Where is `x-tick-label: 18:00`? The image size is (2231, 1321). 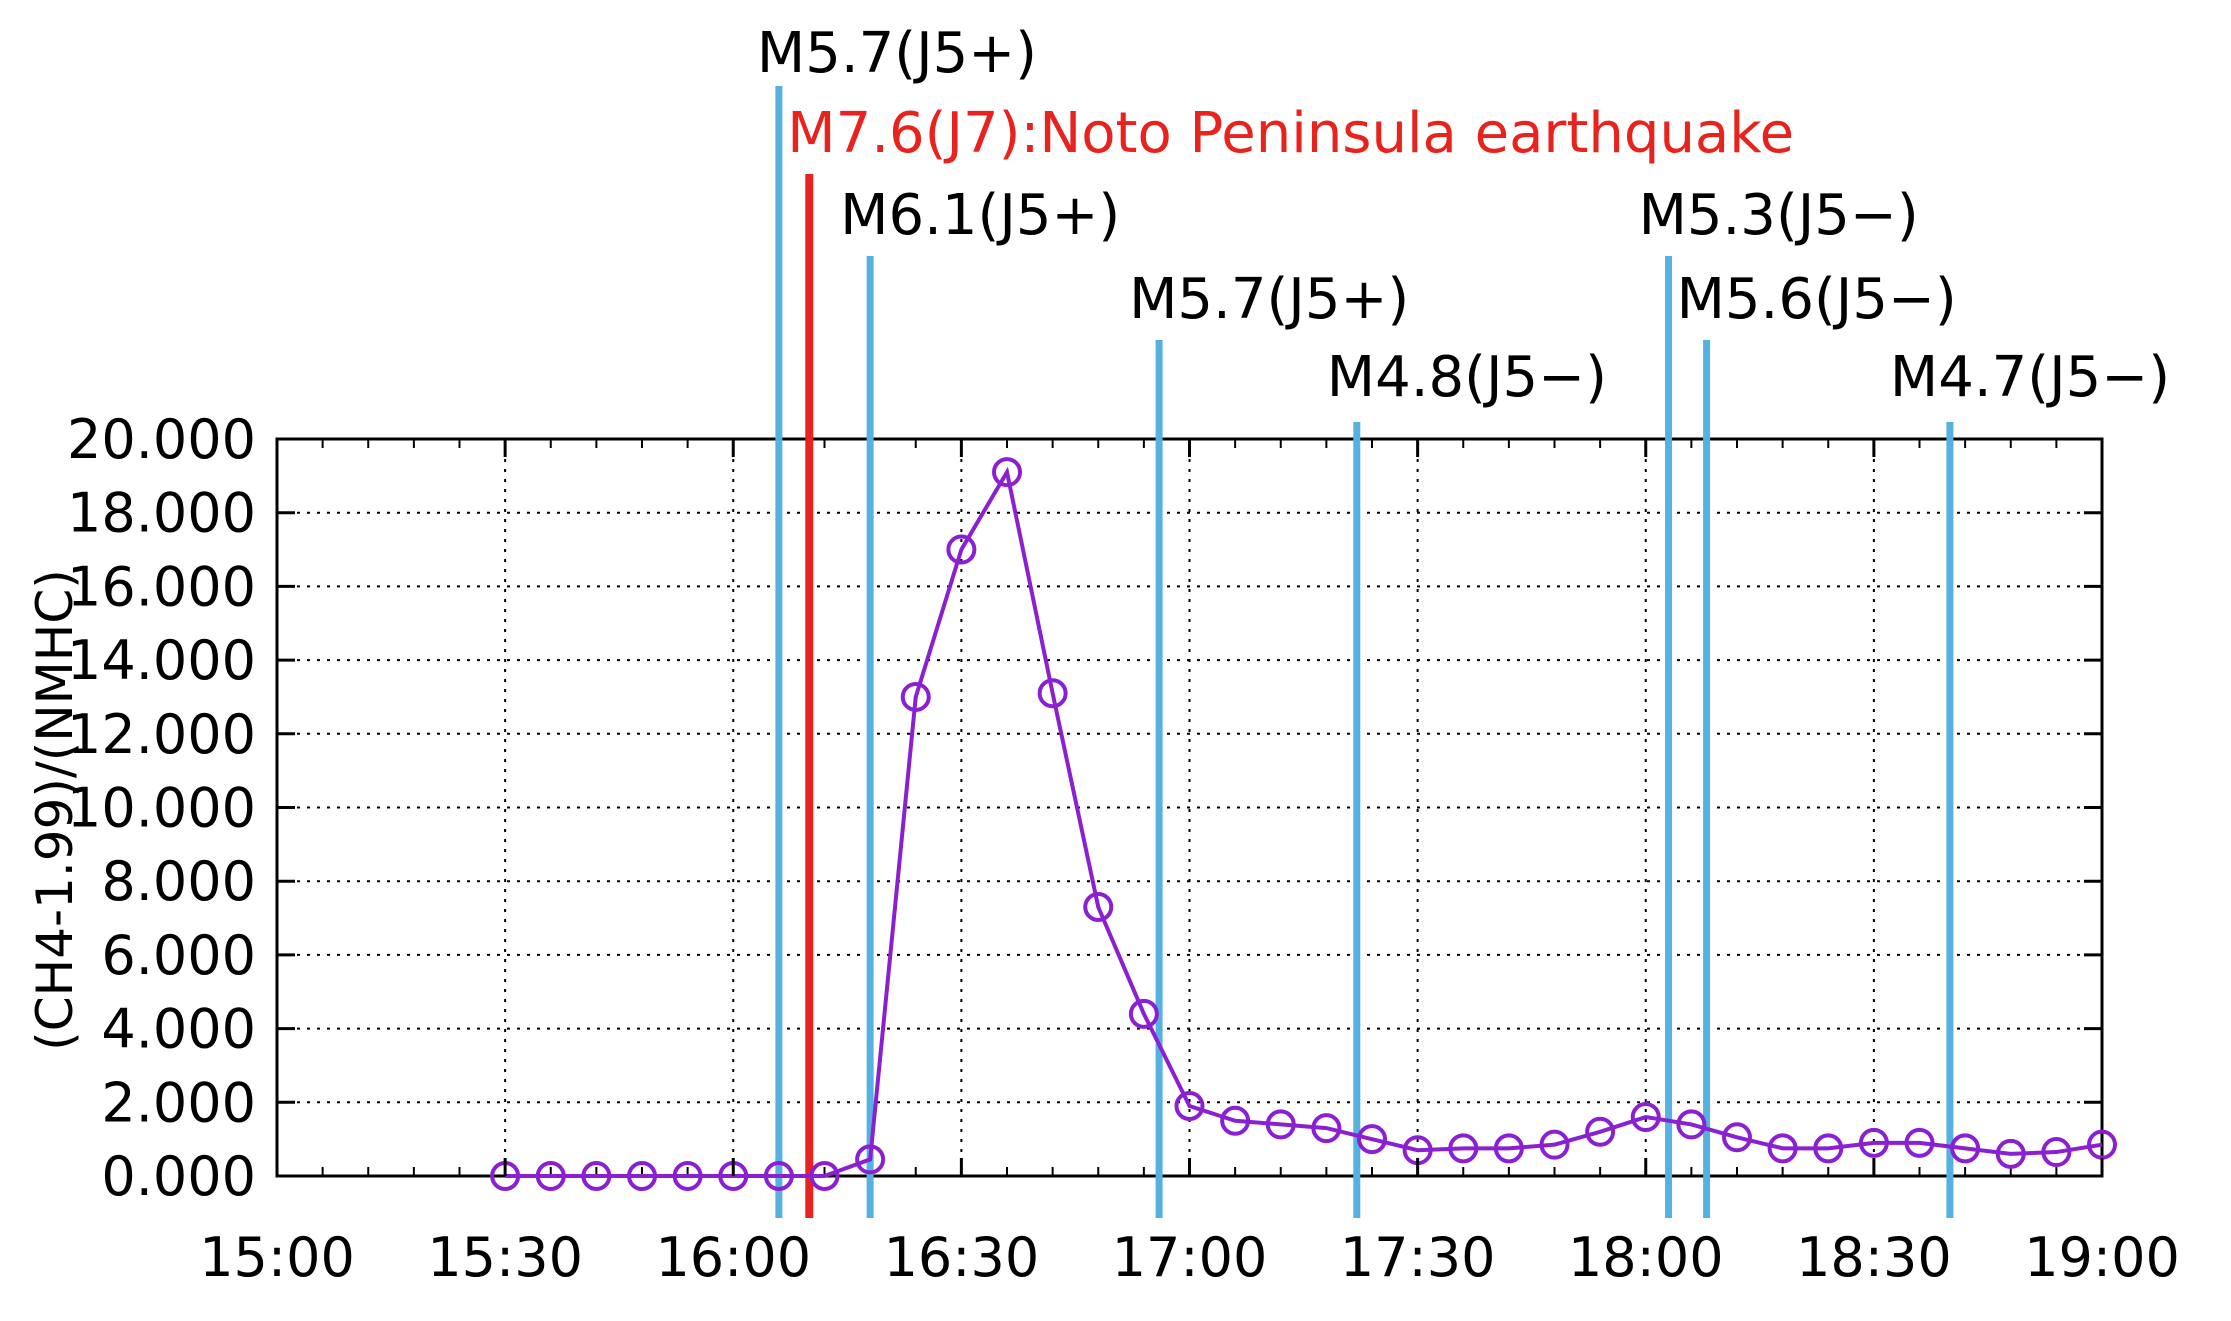
x-tick-label: 18:00 is located at coordinates (1646, 1257).